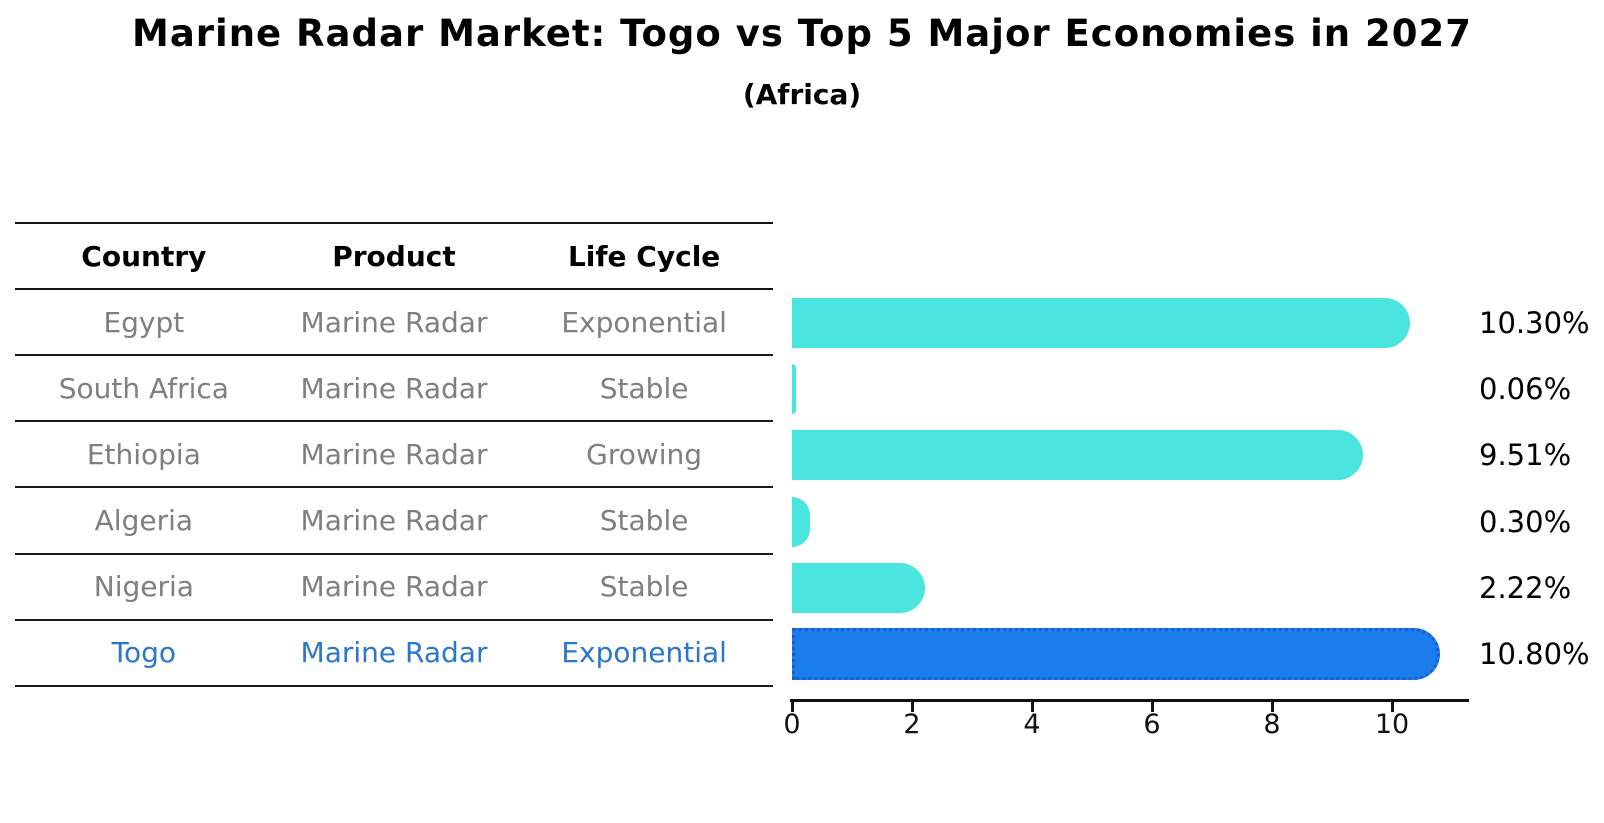  I want to click on table-cell-country: Togo, so click(144, 653).